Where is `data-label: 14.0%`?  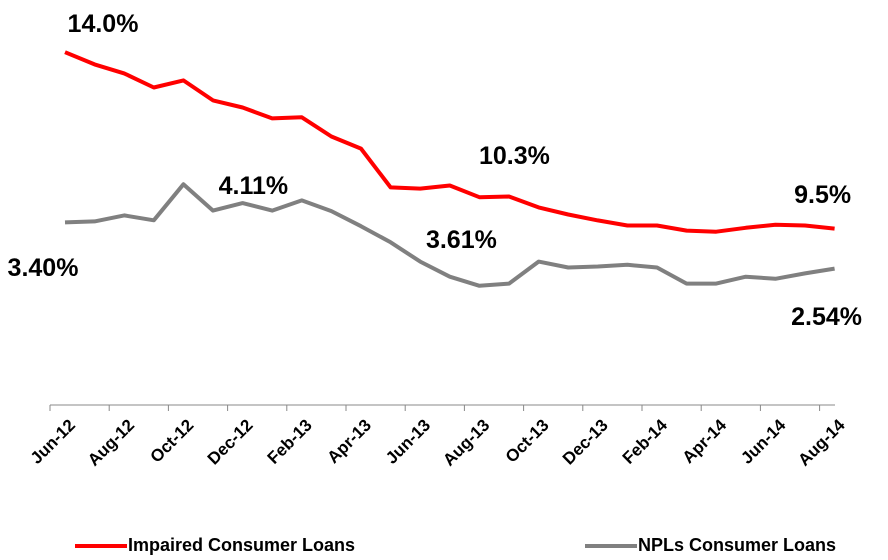
data-label: 14.0% is located at coordinates (103, 24).